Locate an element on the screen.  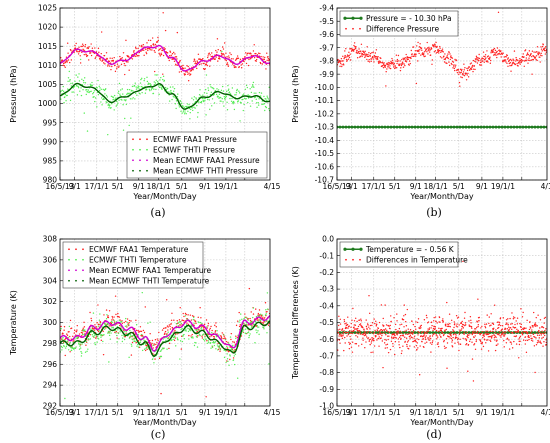
y-tick-label: -10.1 is located at coordinates (325, 100).